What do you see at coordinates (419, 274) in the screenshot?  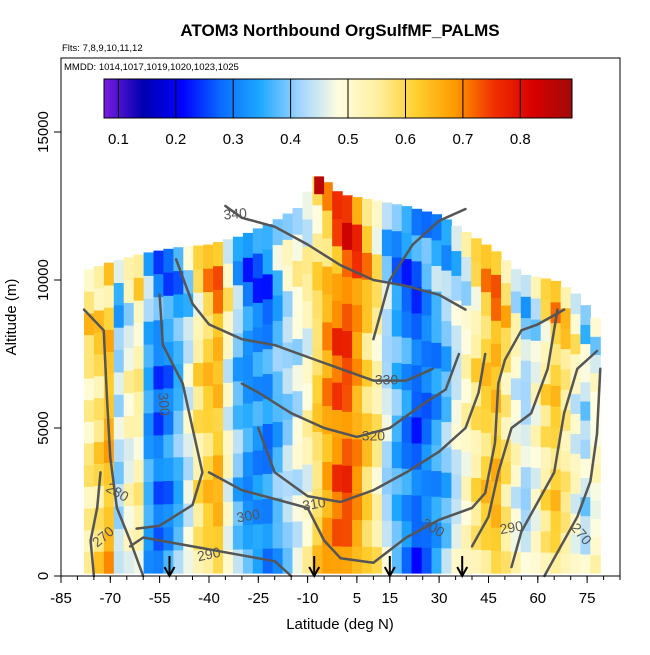 I see `contour-line` at bounding box center [419, 274].